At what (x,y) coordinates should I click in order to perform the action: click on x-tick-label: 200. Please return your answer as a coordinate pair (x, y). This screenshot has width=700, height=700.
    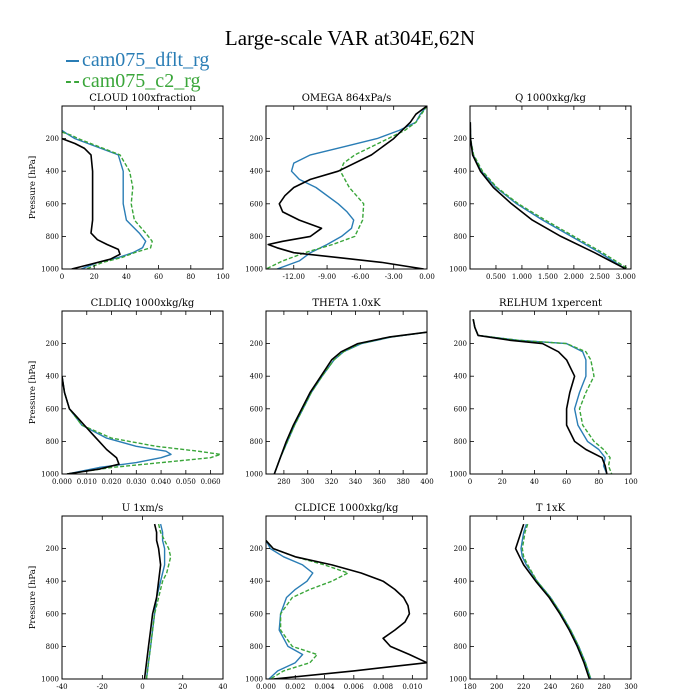
    Looking at the image, I should click on (496, 687).